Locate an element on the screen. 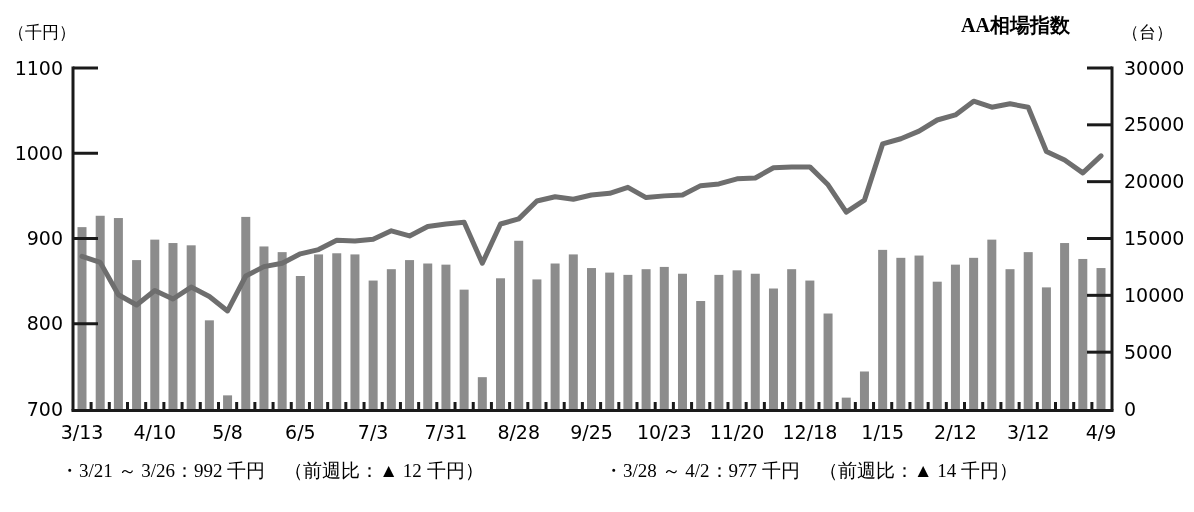 The width and height of the screenshot is (1194, 512). y2-tick-label: 20000 is located at coordinates (1154, 181).